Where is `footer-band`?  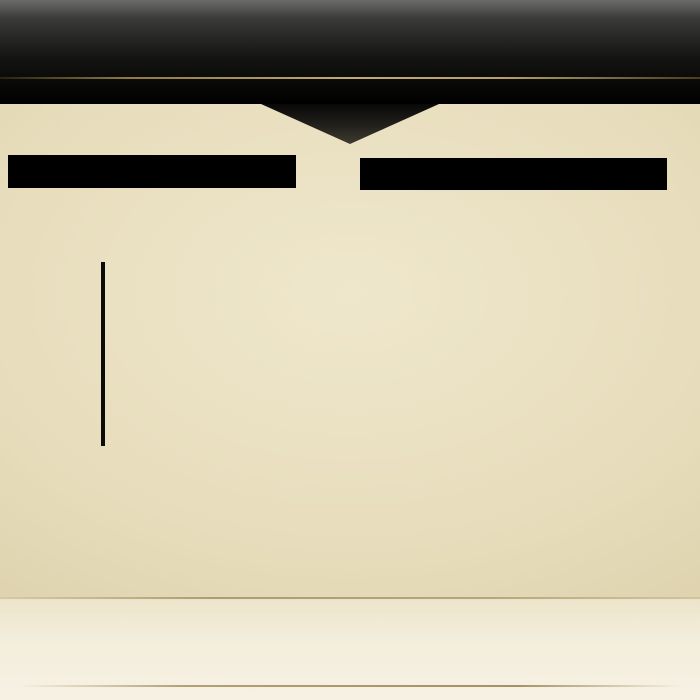
footer-band is located at coordinates (350, 649).